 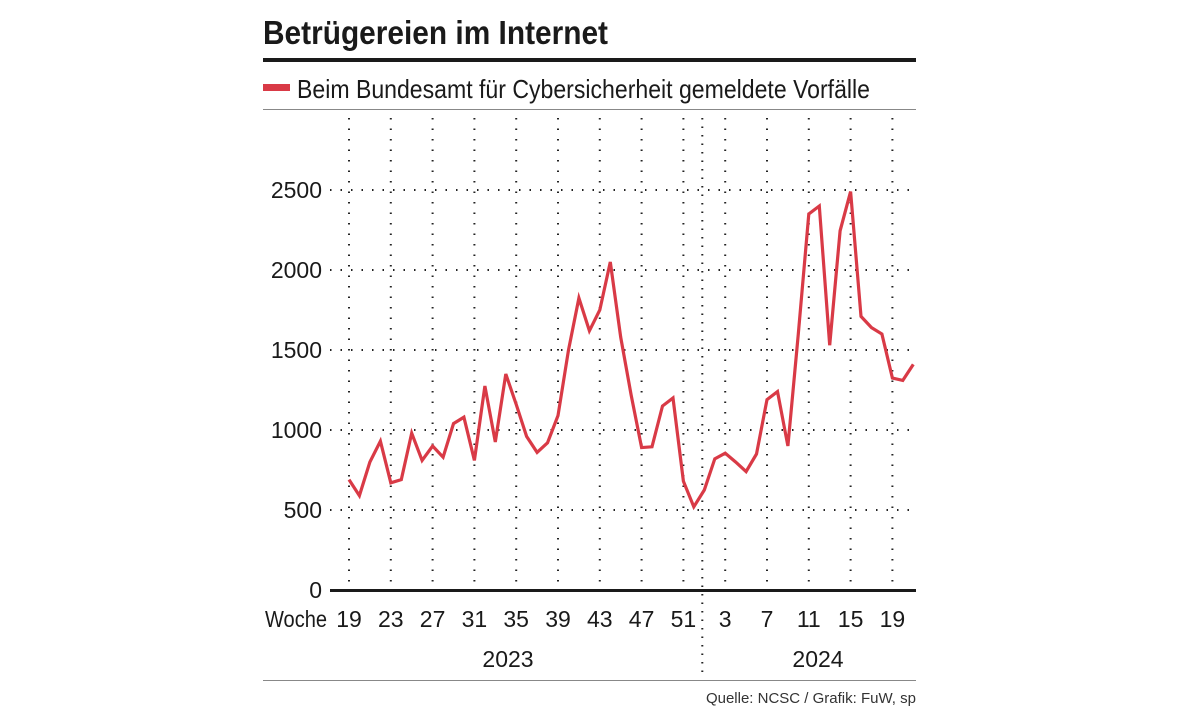 What do you see at coordinates (303, 510) in the screenshot?
I see `y-tick-label: 500` at bounding box center [303, 510].